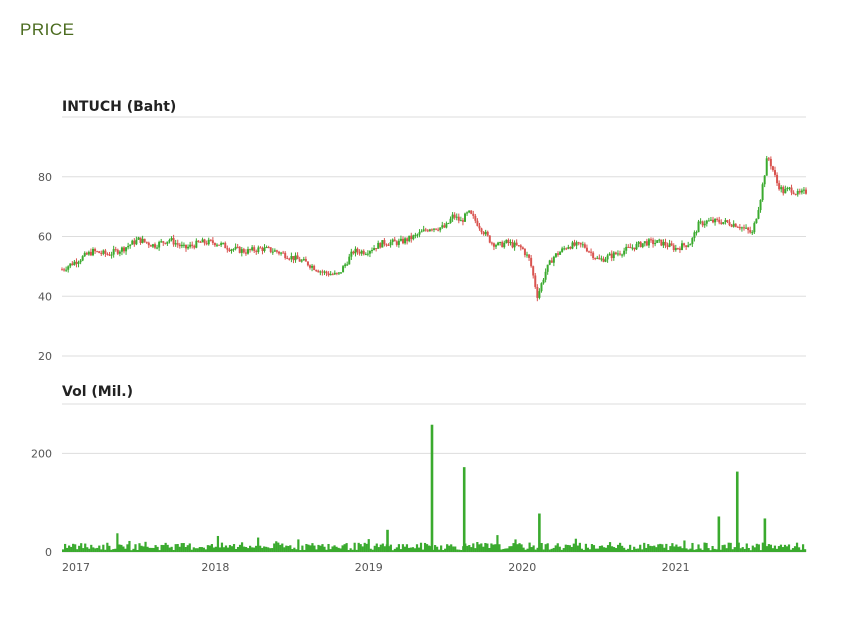 The width and height of the screenshot is (851, 641). I want to click on volume-y-axis: 0 200, so click(41, 503).